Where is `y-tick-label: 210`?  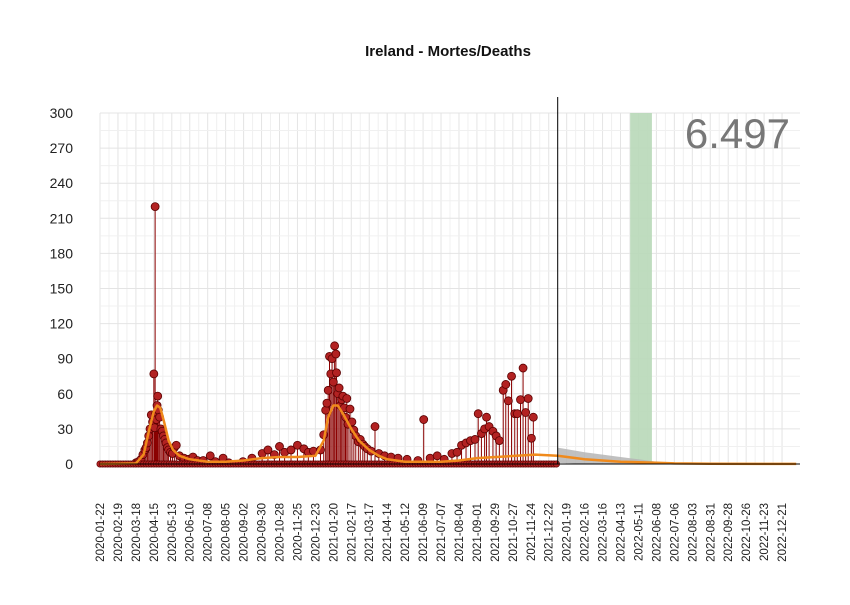
y-tick-label: 210 is located at coordinates (62, 218).